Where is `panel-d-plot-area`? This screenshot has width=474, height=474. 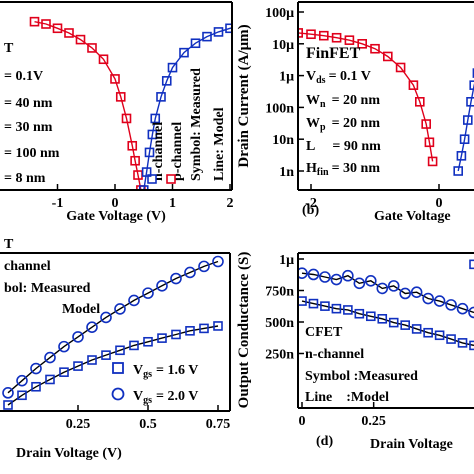 panel-d-plot-area is located at coordinates (386, 305).